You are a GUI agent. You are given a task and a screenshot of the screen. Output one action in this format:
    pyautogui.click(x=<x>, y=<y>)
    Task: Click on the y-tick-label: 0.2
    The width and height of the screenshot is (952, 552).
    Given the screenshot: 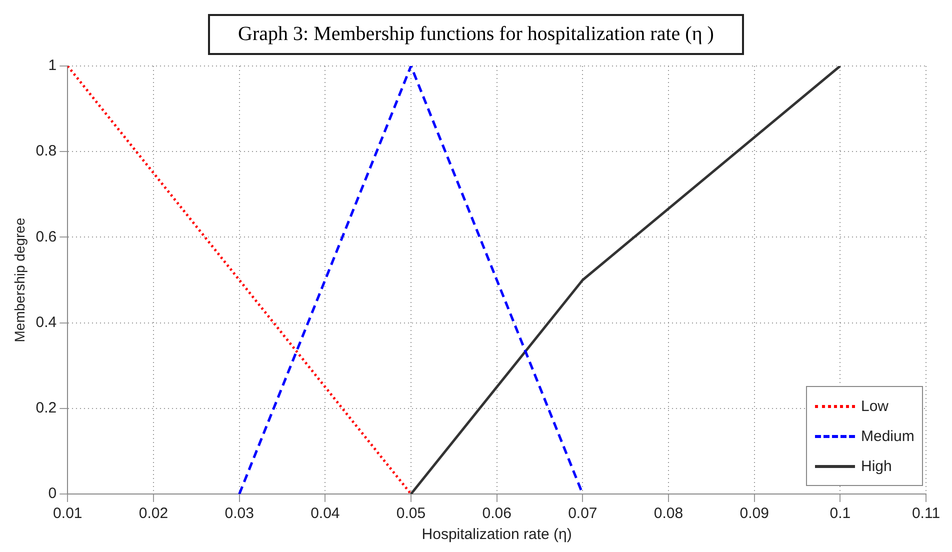 What is the action you would take?
    pyautogui.click(x=46, y=408)
    